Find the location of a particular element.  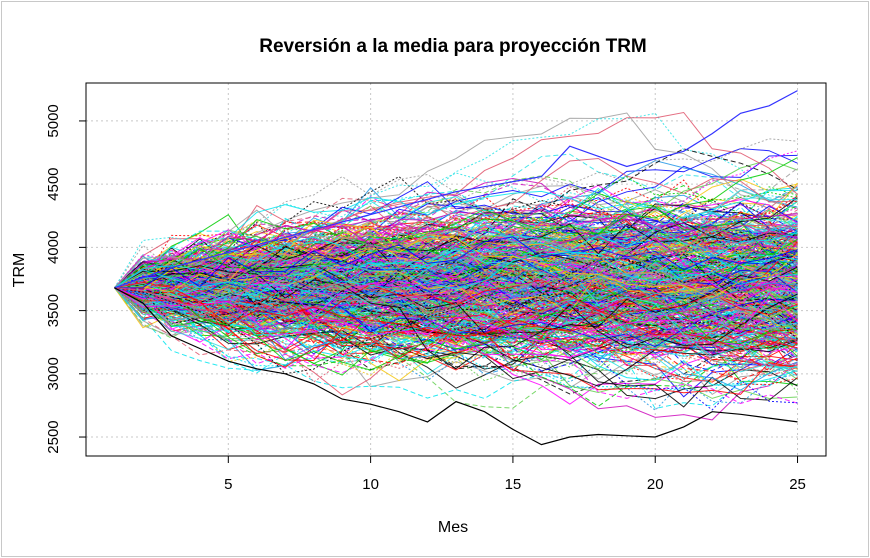

x-tick-label: 15 is located at coordinates (513, 484).